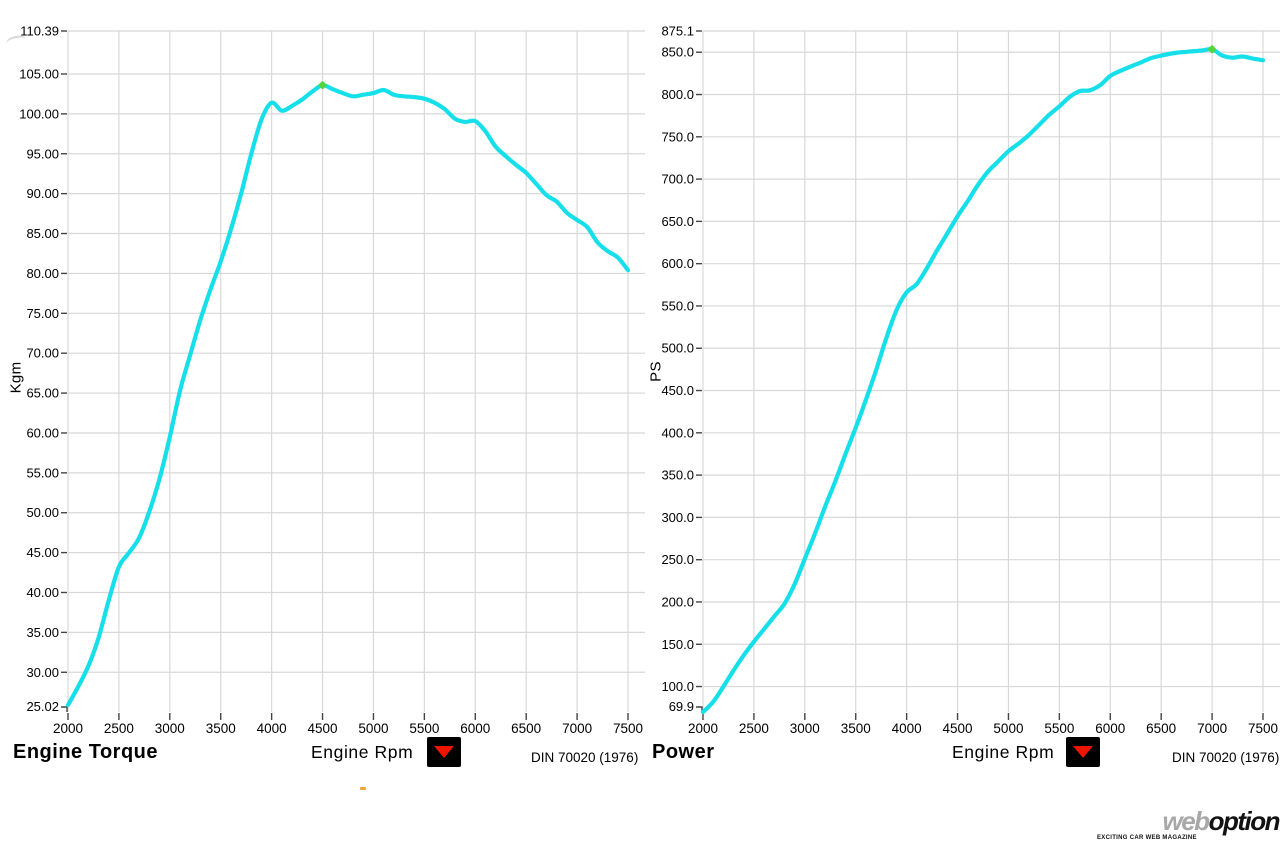 The height and width of the screenshot is (853, 1280). I want to click on y-tick-label: 45.00, so click(42, 552).